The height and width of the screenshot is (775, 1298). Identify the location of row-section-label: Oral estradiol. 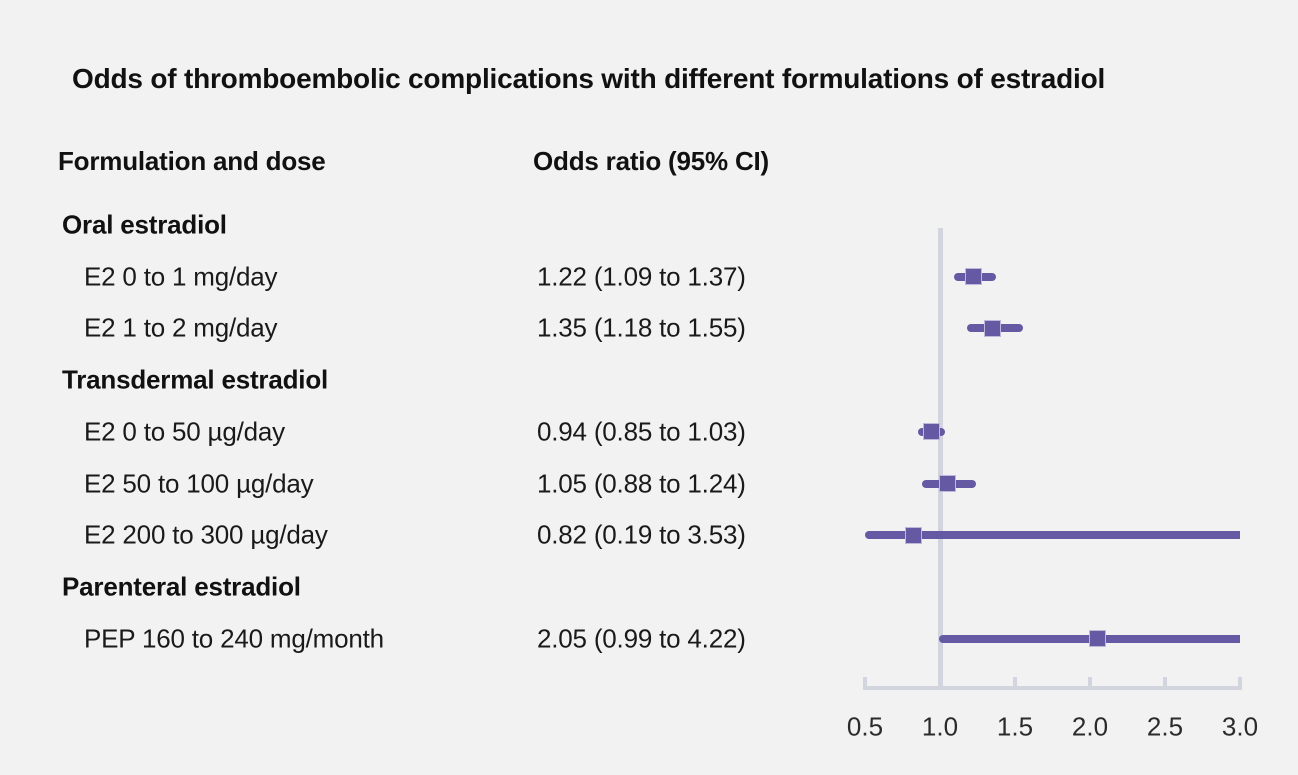
(144, 224).